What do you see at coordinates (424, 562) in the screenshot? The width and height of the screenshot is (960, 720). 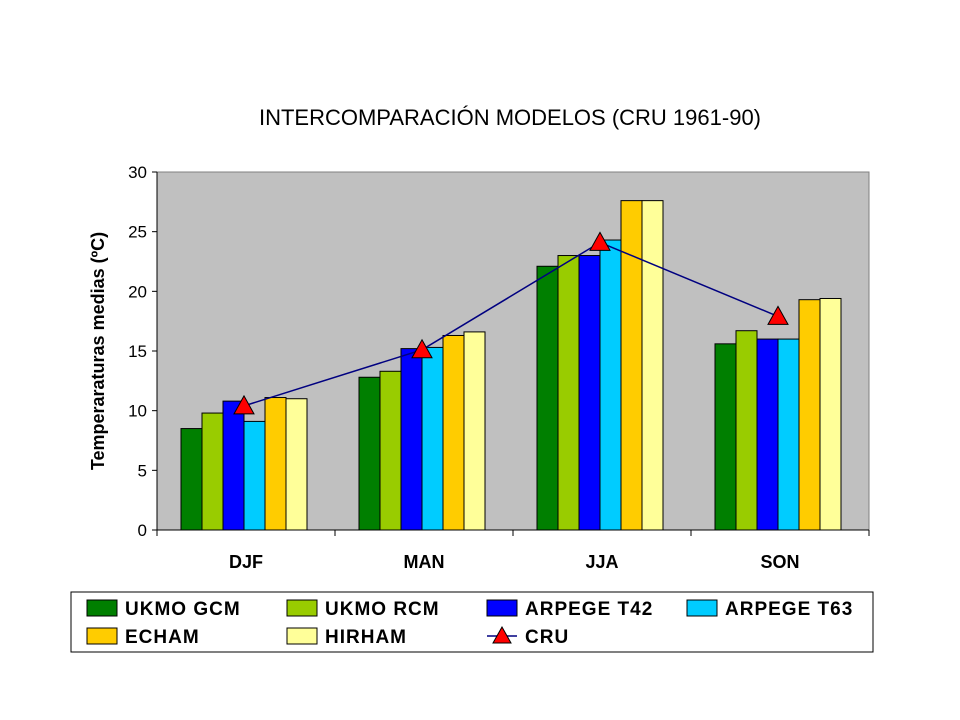 I see `x-category-label: MAN` at bounding box center [424, 562].